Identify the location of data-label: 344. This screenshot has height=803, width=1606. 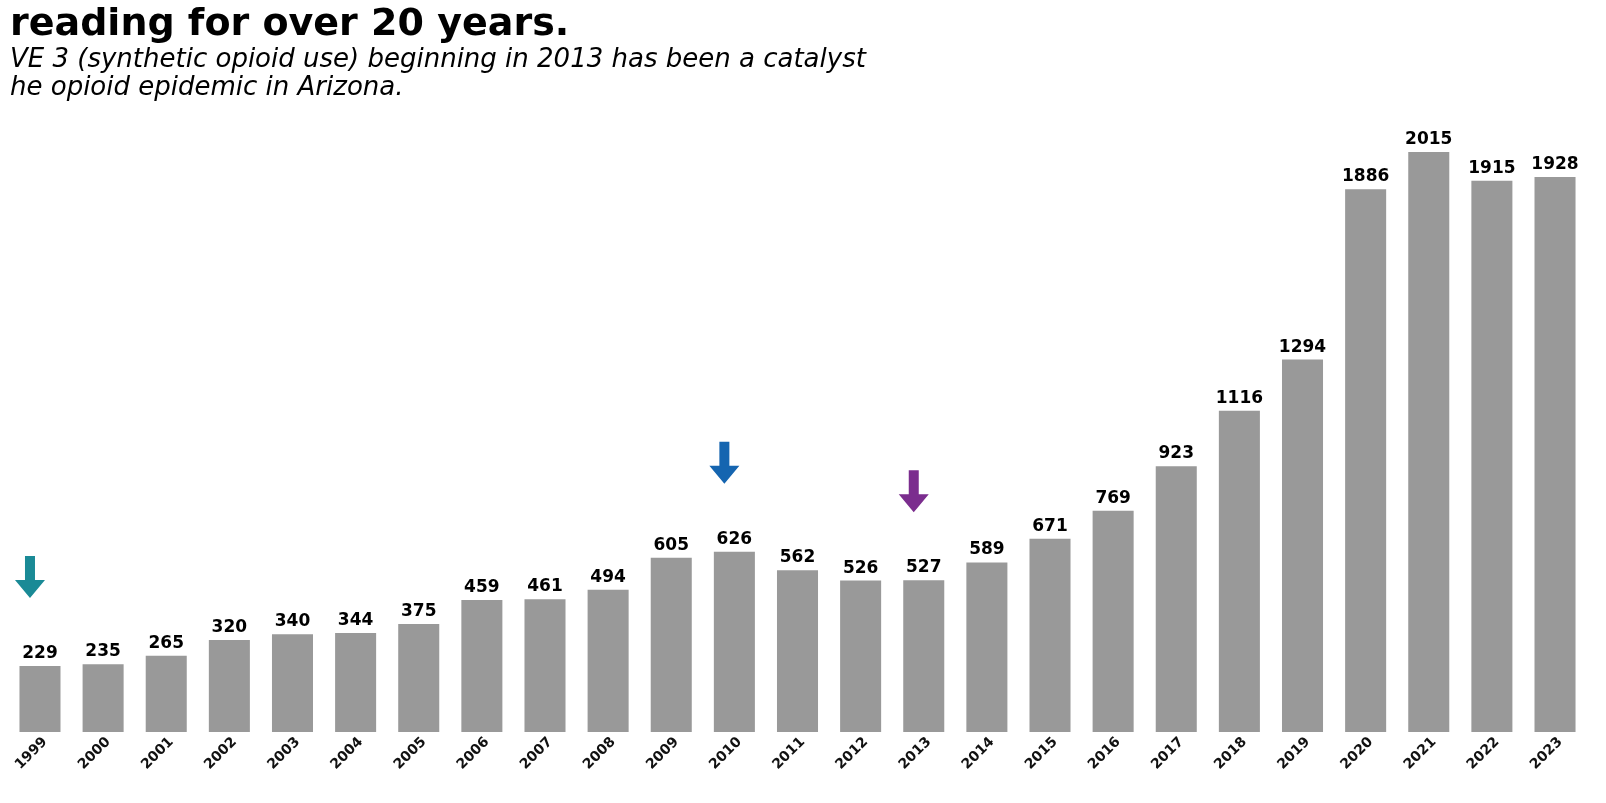
(355, 618).